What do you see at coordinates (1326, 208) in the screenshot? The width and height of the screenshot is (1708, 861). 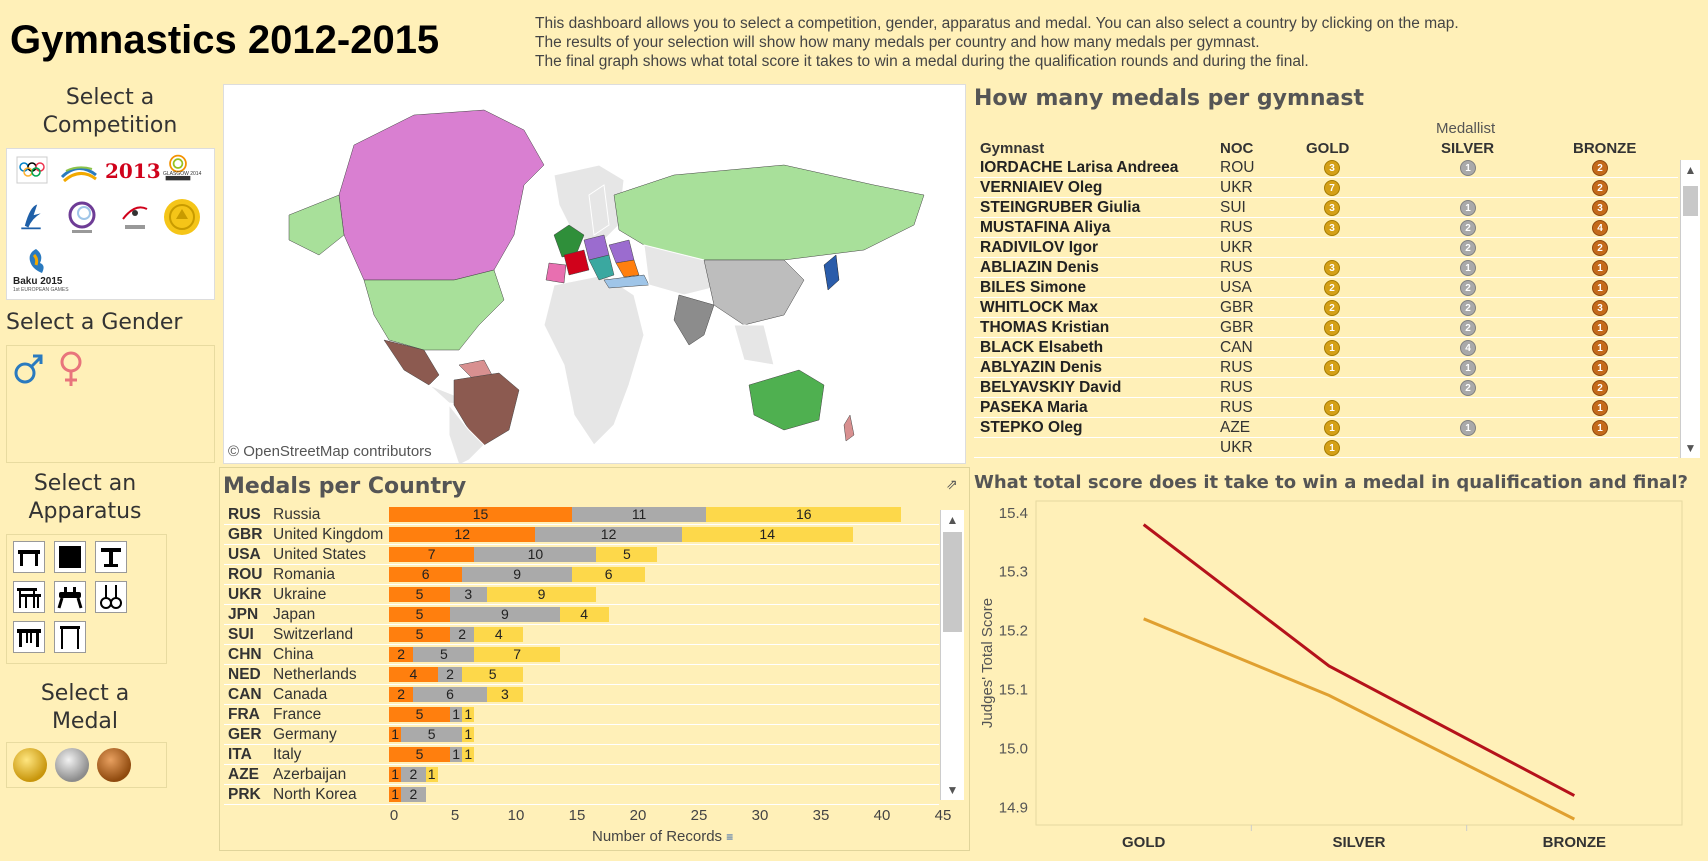 I see `table-row: STEINGRUBER Giulia SUI 3 1 3` at bounding box center [1326, 208].